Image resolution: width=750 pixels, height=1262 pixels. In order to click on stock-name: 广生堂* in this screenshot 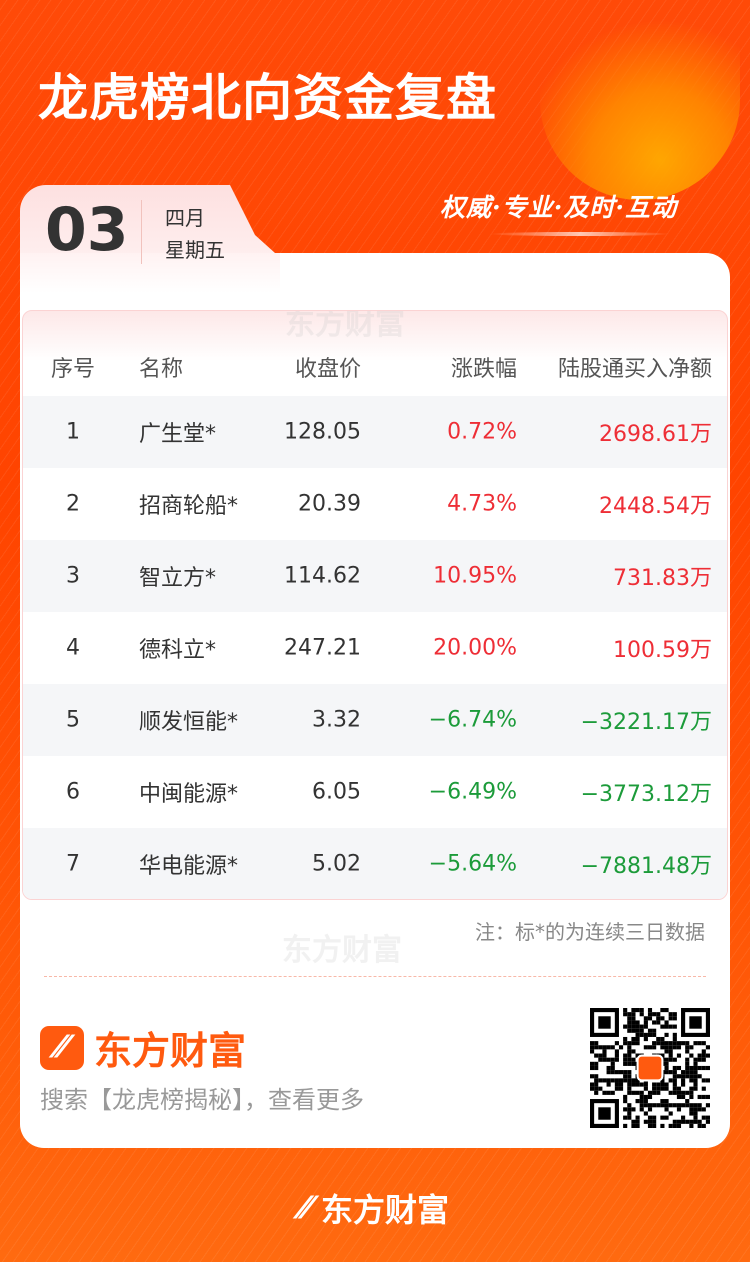, I will do `click(178, 434)`.